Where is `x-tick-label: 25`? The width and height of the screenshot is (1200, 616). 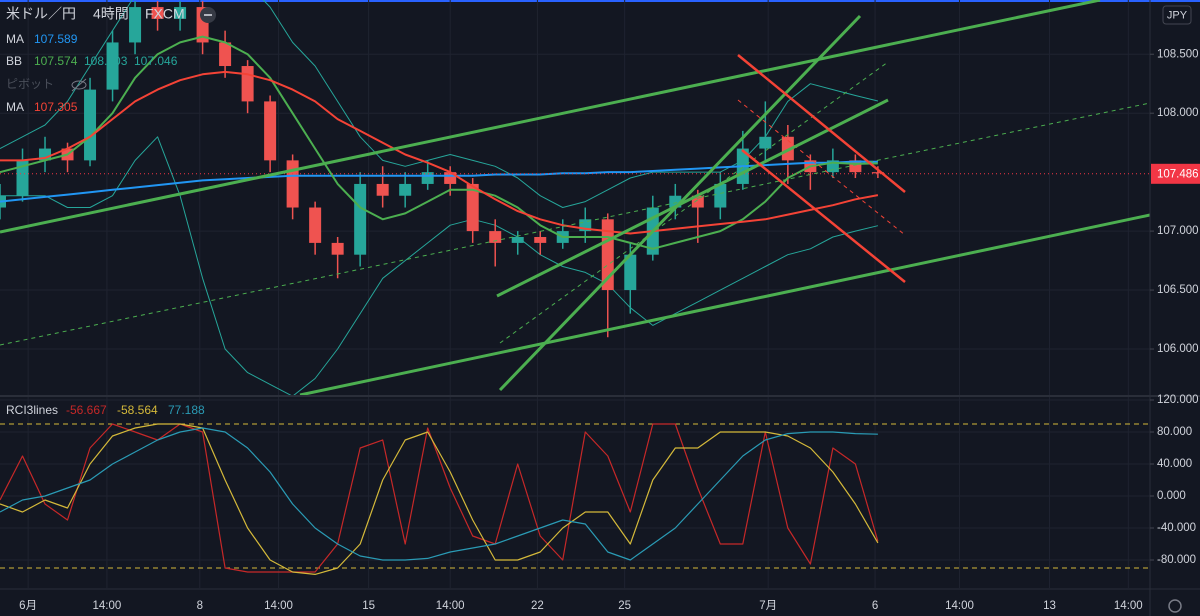
x-tick-label: 25 is located at coordinates (624, 606).